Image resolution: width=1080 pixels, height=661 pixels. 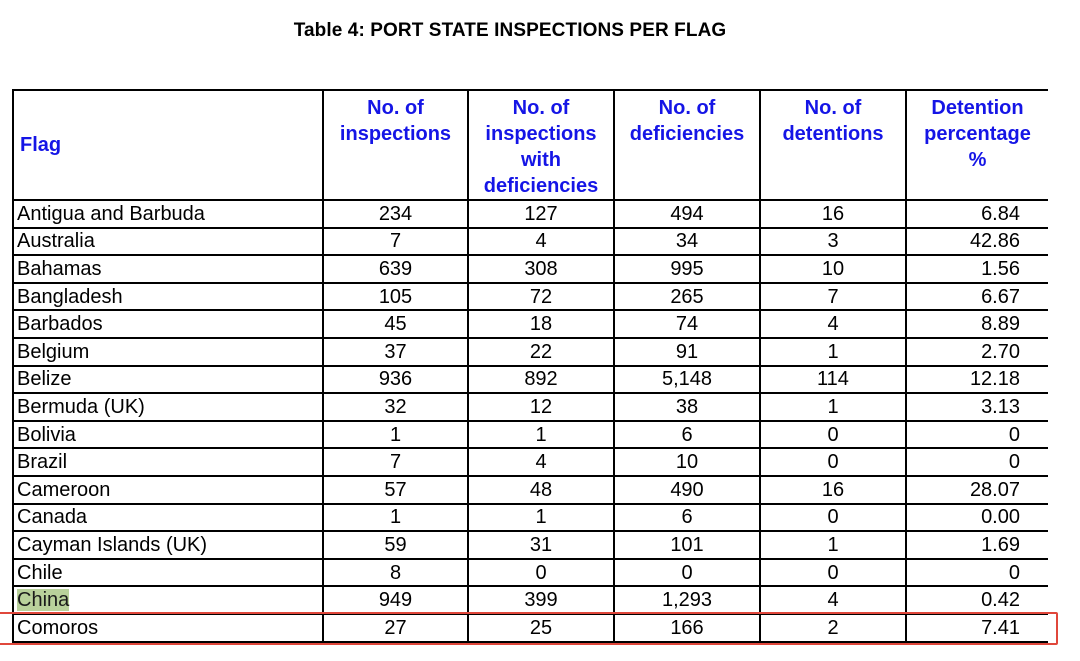 I want to click on table-row: Cayman Islands (UK) 59 31 101 1 1.69, so click(x=530, y=545).